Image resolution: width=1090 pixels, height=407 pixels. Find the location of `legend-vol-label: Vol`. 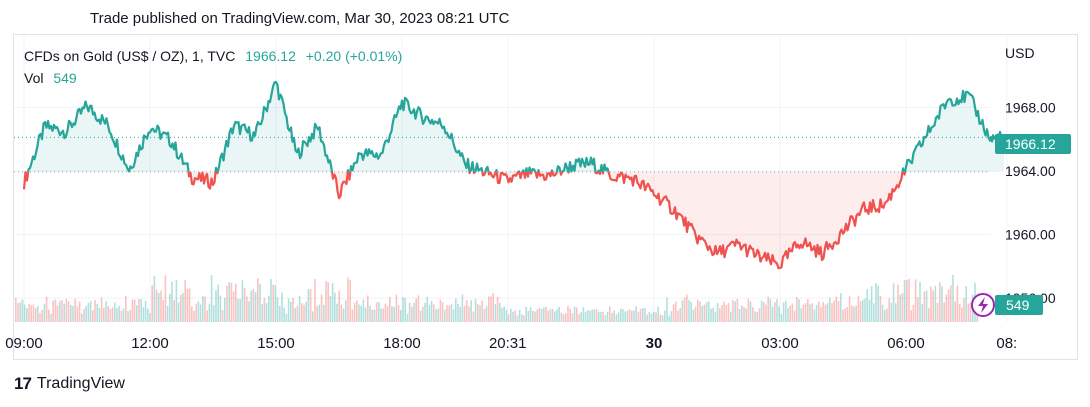

legend-vol-label: Vol is located at coordinates (34, 78).